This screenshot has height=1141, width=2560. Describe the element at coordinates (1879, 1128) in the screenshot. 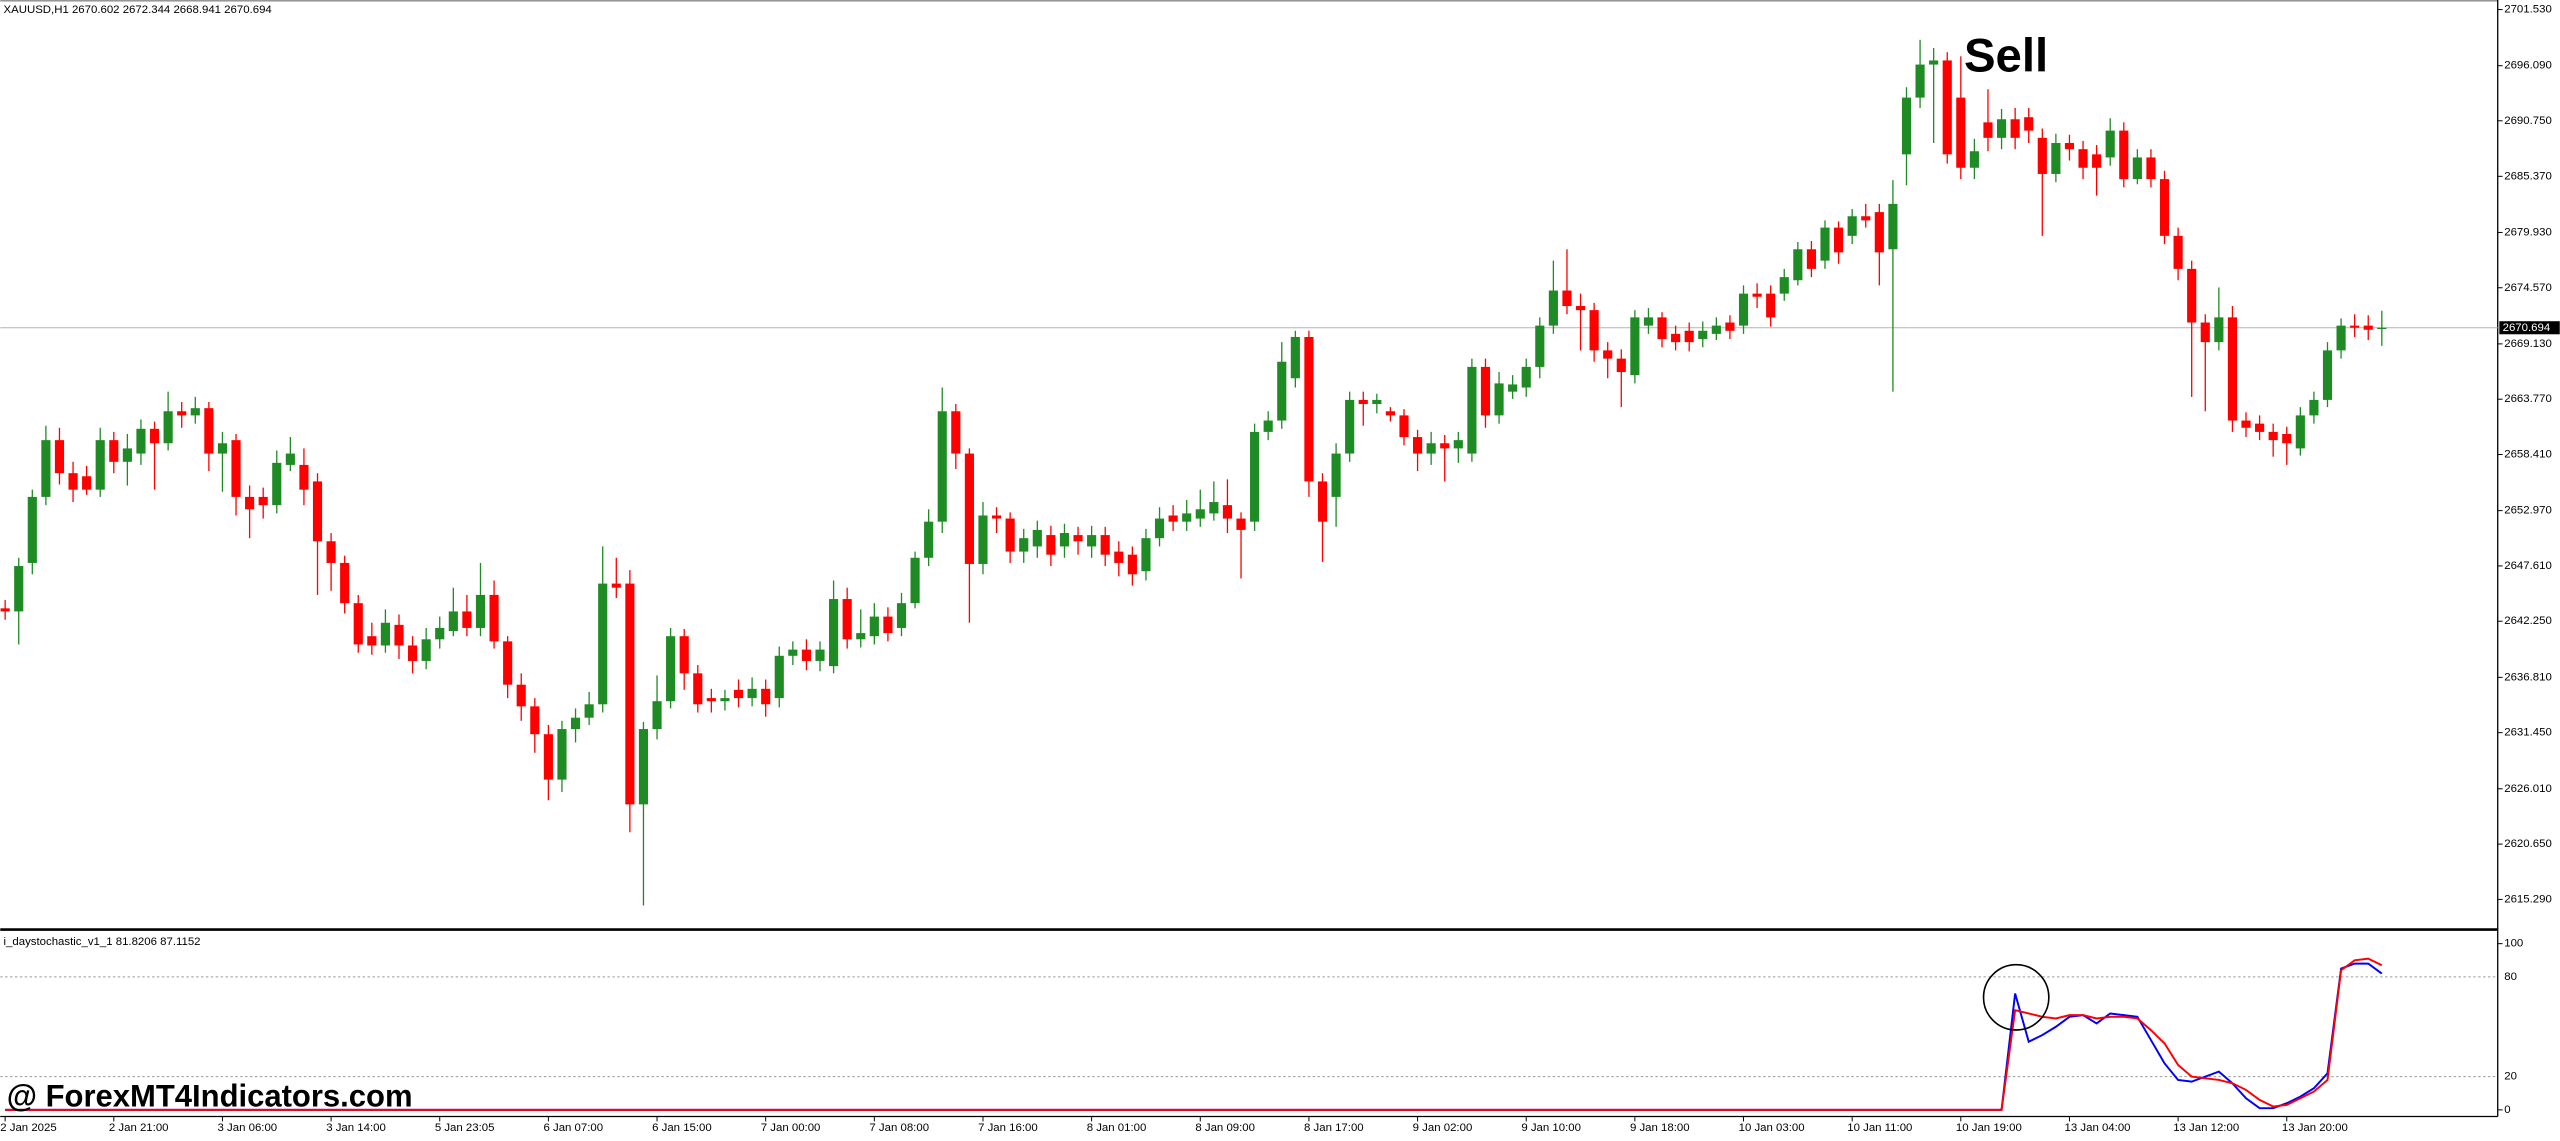

I see `time-tick-label: 10 Jan 11:00` at that location.